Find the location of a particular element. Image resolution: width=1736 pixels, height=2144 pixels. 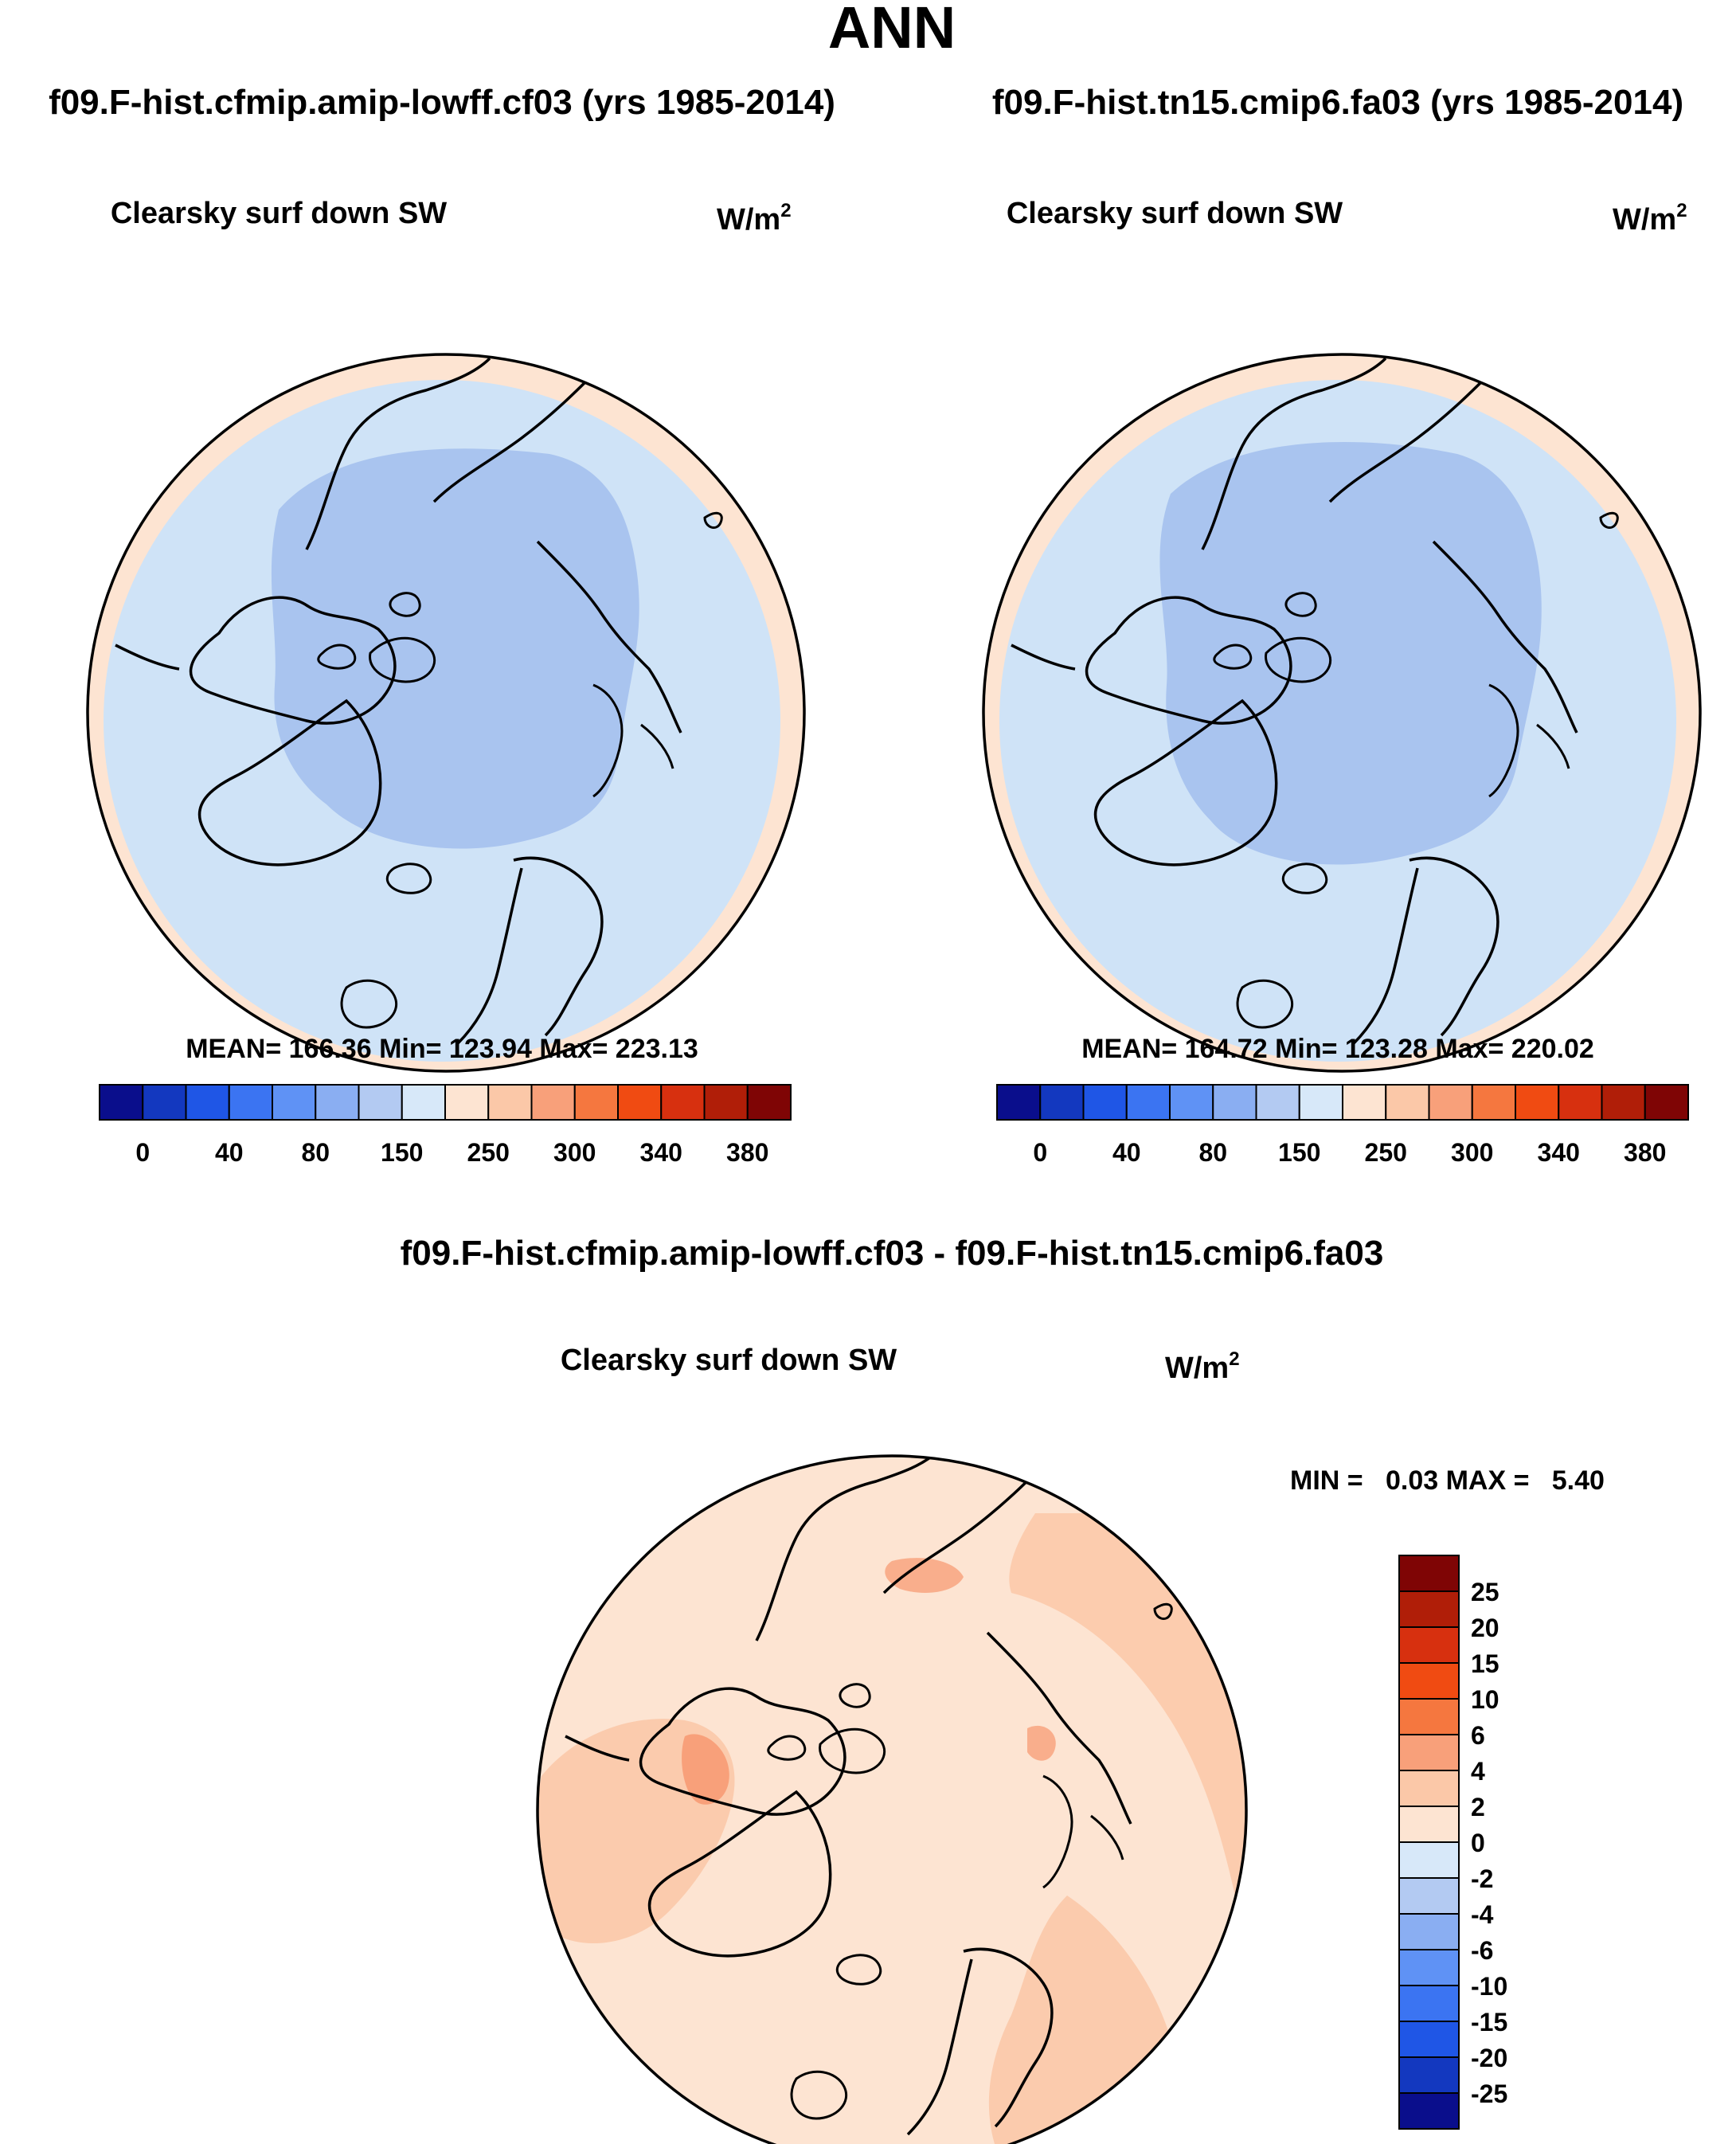

map-a is located at coordinates (446, 712).